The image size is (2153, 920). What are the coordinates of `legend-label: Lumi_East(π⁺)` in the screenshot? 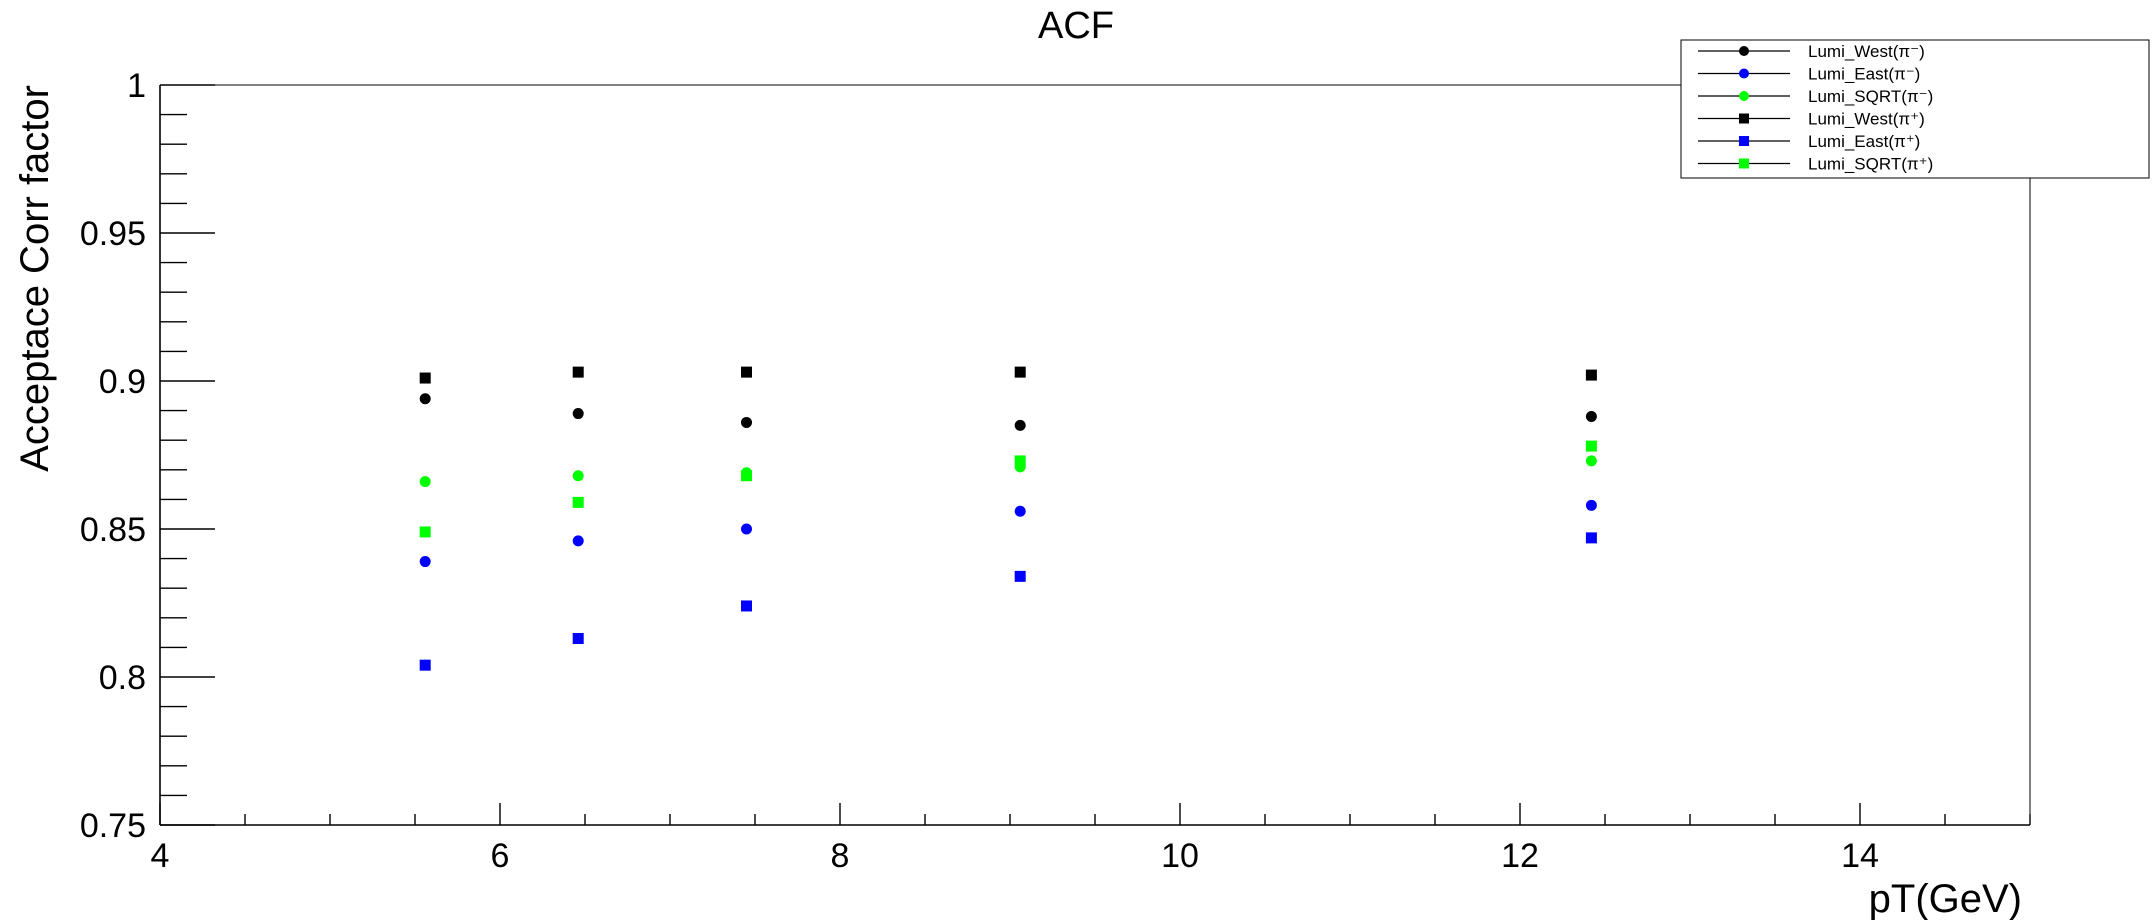 It's located at (1864, 141).